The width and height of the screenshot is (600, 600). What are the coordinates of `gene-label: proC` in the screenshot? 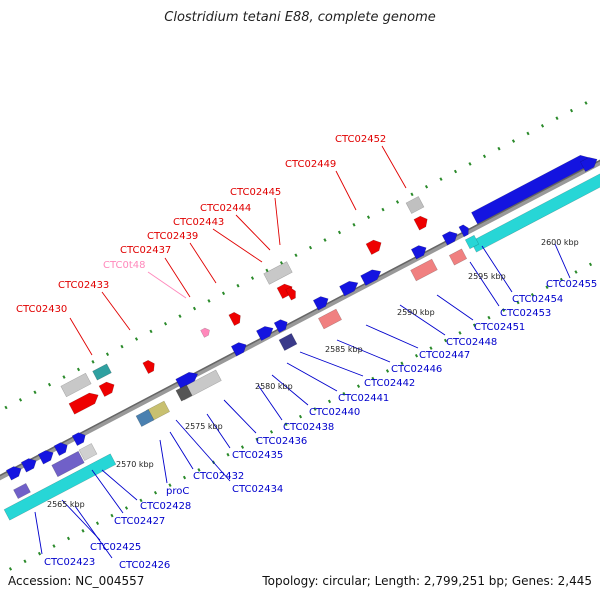 It's located at (177, 491).